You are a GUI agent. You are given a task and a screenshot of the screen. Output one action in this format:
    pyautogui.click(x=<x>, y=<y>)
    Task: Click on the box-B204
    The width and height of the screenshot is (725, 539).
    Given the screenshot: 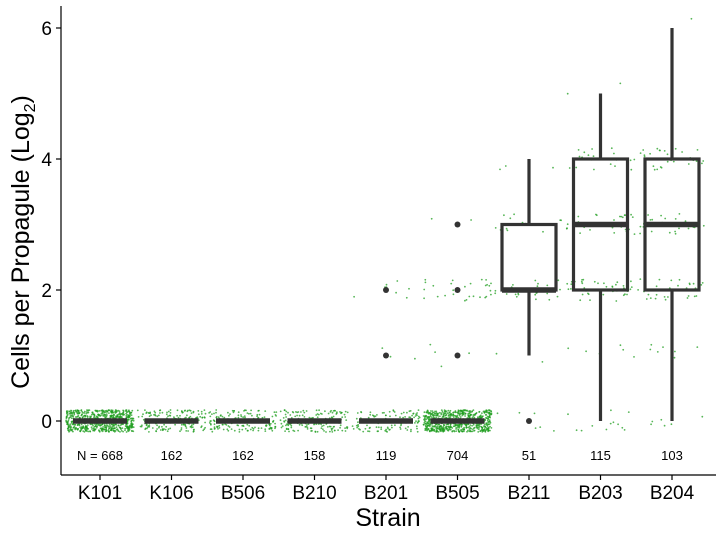 What is the action you would take?
    pyautogui.click(x=672, y=224)
    